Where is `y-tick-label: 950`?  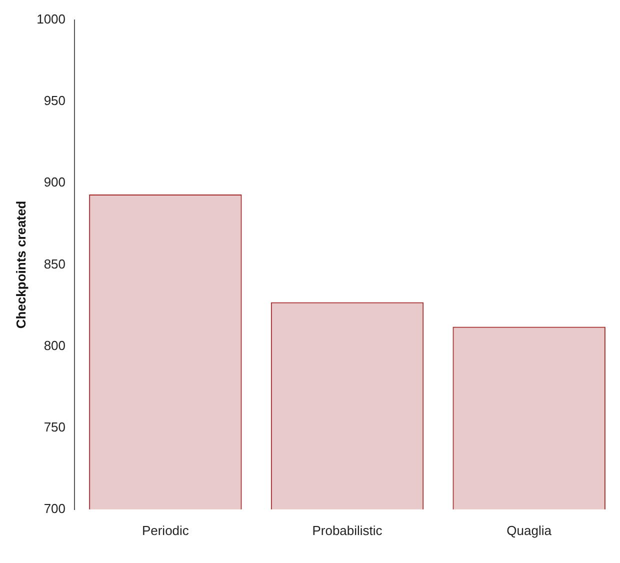
y-tick-label: 950 is located at coordinates (55, 100).